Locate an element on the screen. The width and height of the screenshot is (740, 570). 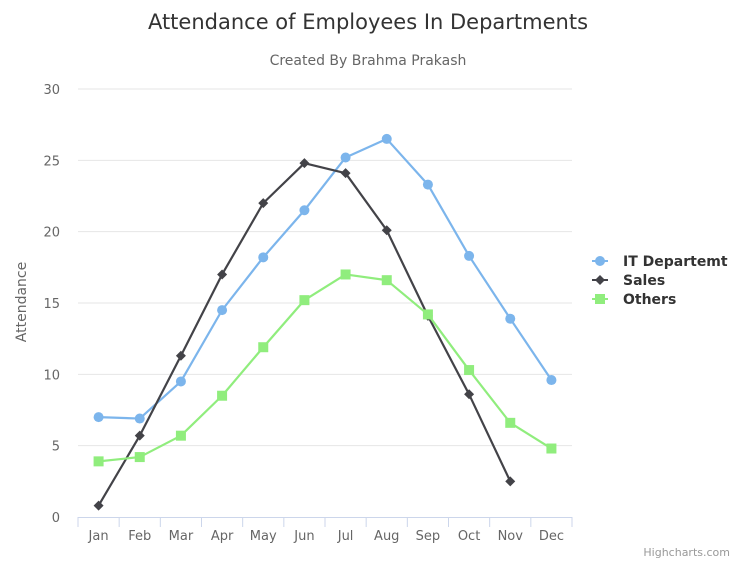
legend-label: Others is located at coordinates (649, 300).